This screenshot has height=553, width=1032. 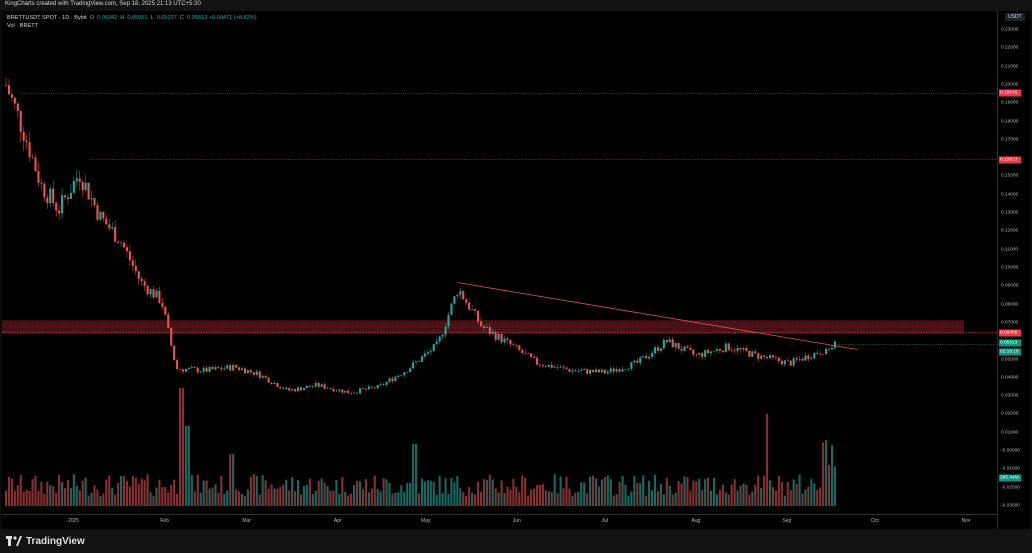 I want to click on time-tick: May, so click(x=426, y=521).